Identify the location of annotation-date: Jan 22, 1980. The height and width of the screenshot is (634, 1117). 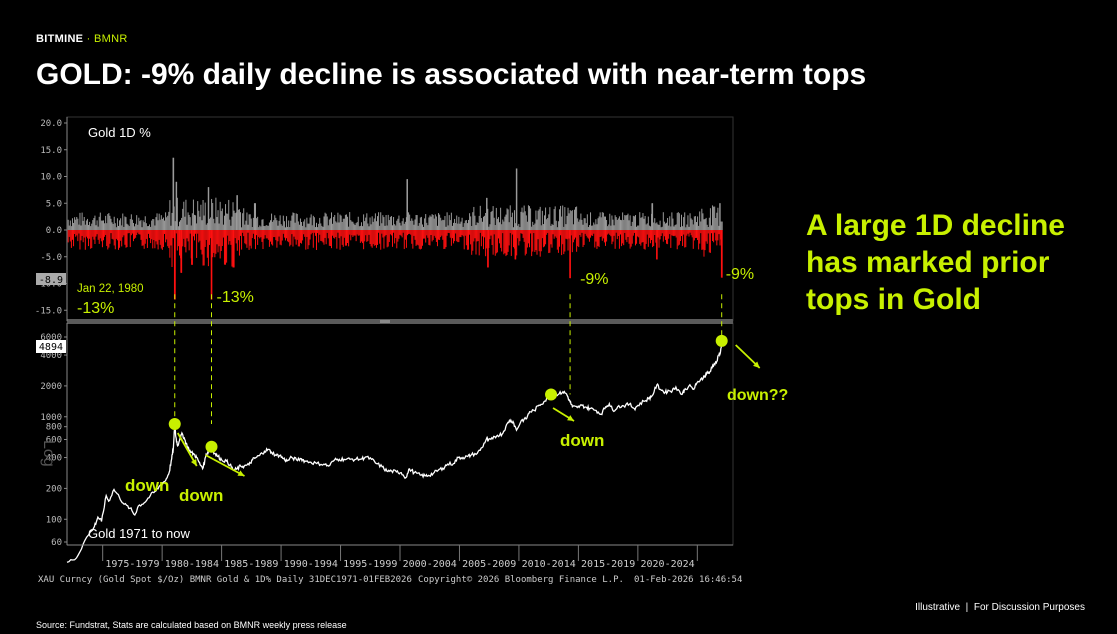
(110, 289).